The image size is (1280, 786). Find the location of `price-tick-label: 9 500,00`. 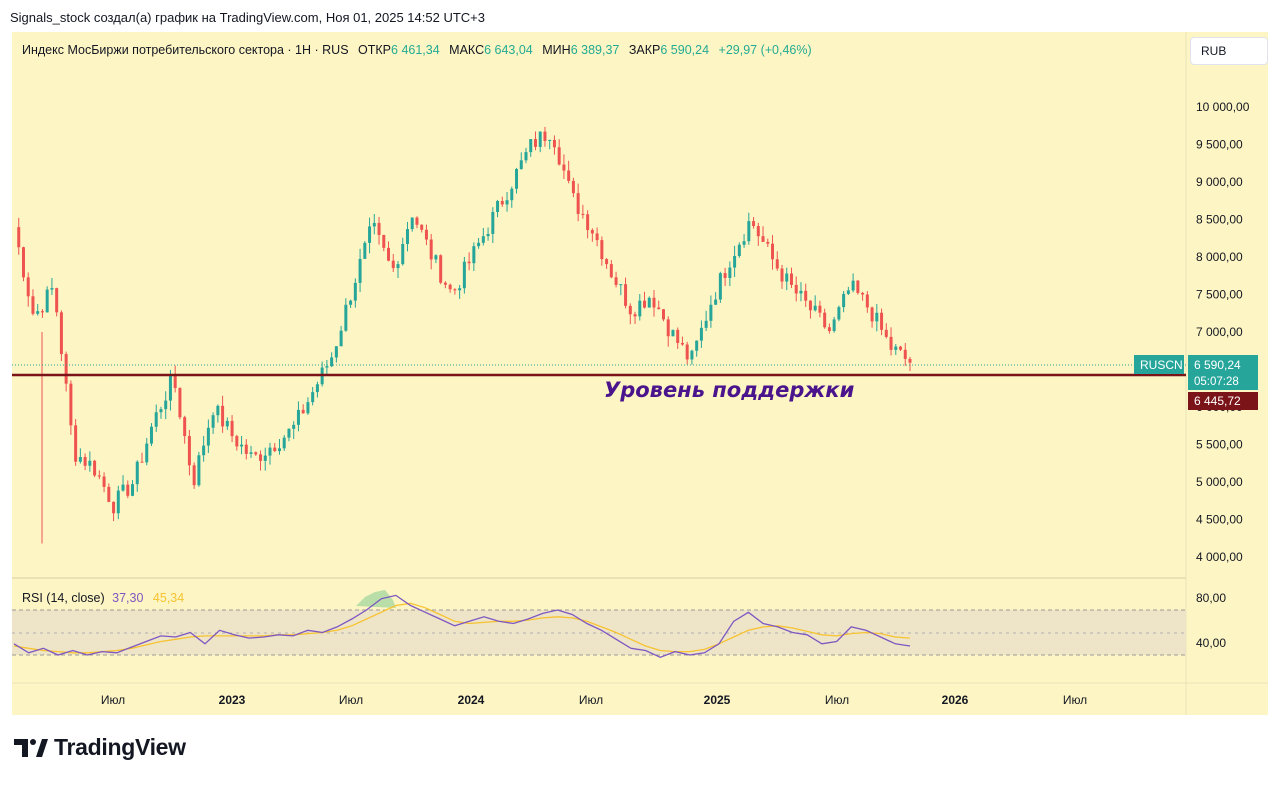

price-tick-label: 9 500,00 is located at coordinates (1219, 145).